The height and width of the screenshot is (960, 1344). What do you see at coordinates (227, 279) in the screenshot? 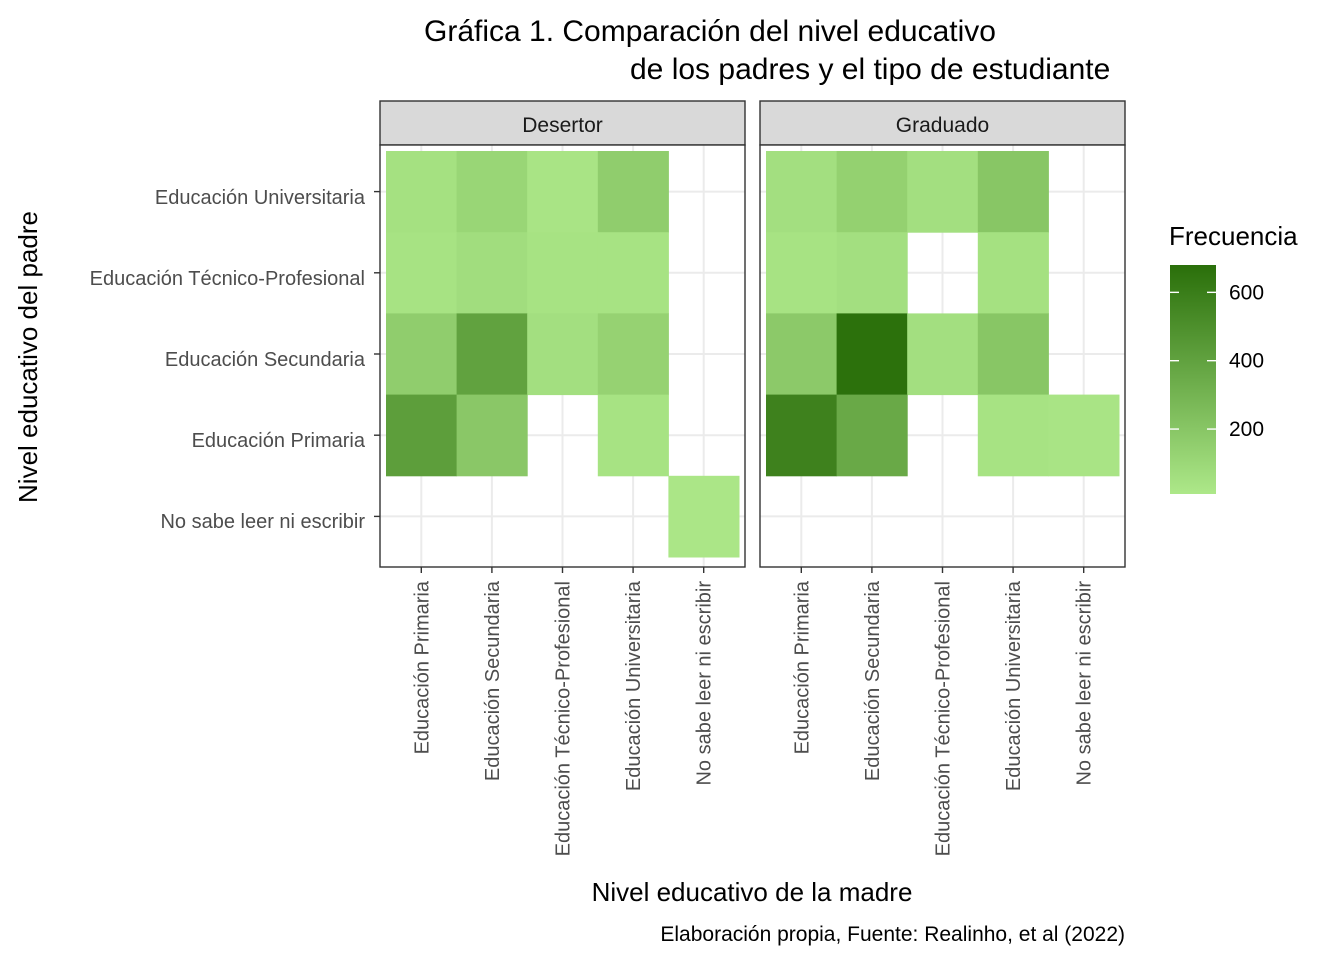
I see `y-tick-label: Educación Técnico-Profesional` at bounding box center [227, 279].